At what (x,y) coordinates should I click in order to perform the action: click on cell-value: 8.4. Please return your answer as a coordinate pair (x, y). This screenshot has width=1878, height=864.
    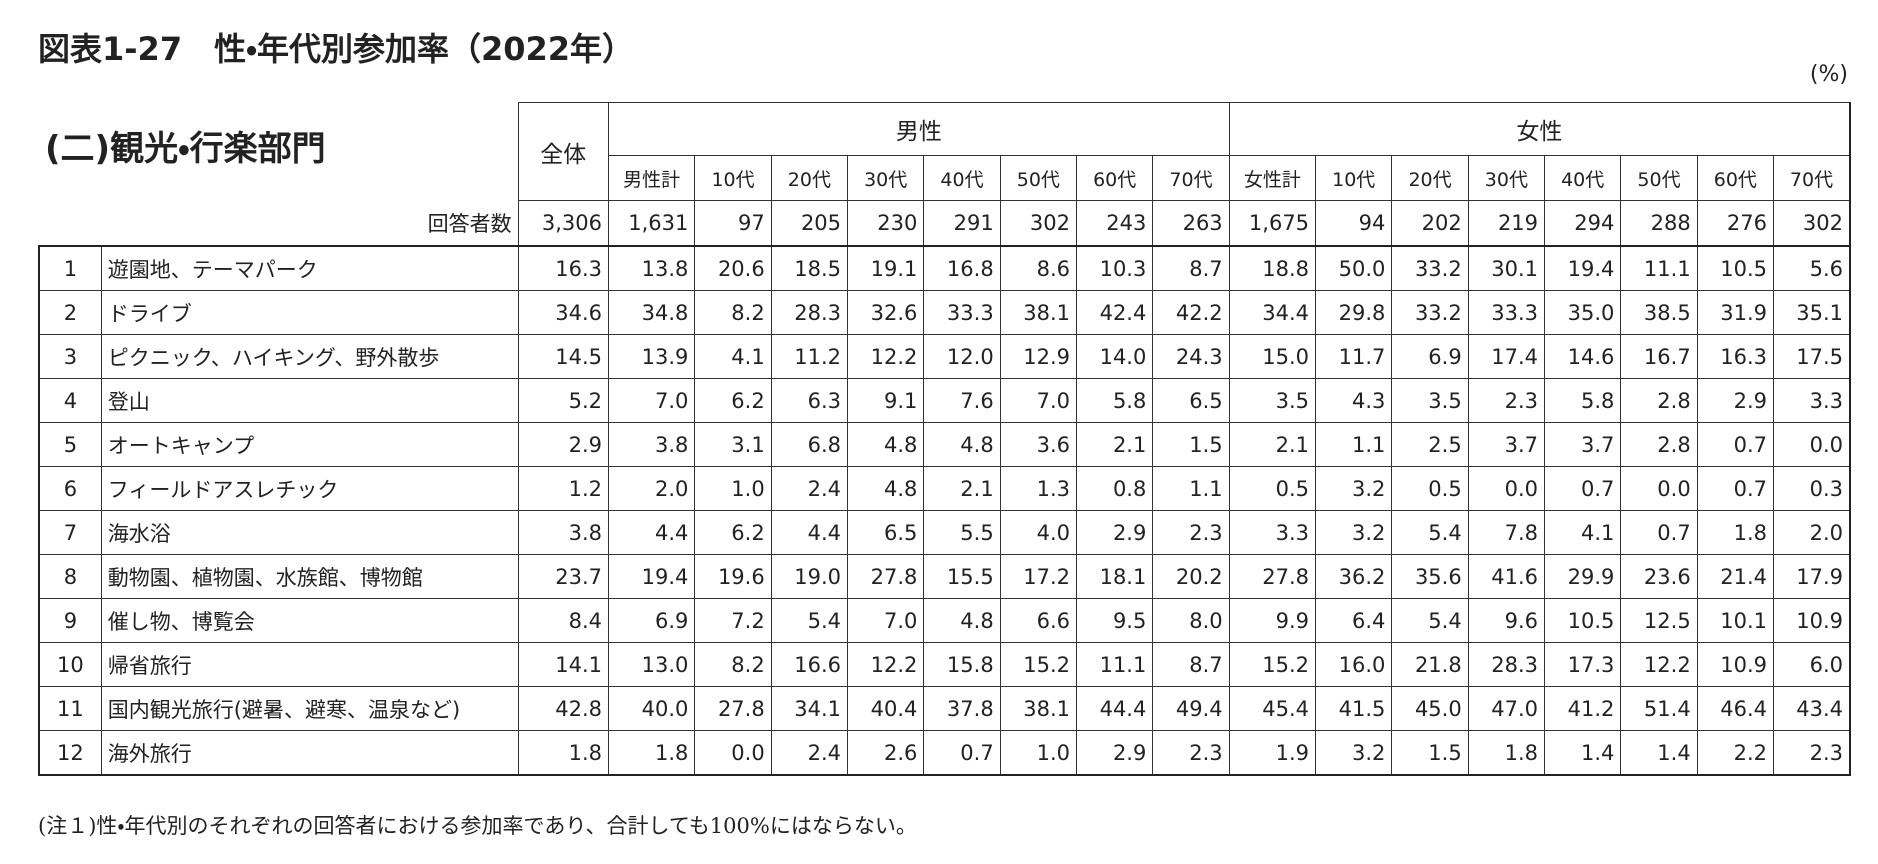
    Looking at the image, I should click on (563, 620).